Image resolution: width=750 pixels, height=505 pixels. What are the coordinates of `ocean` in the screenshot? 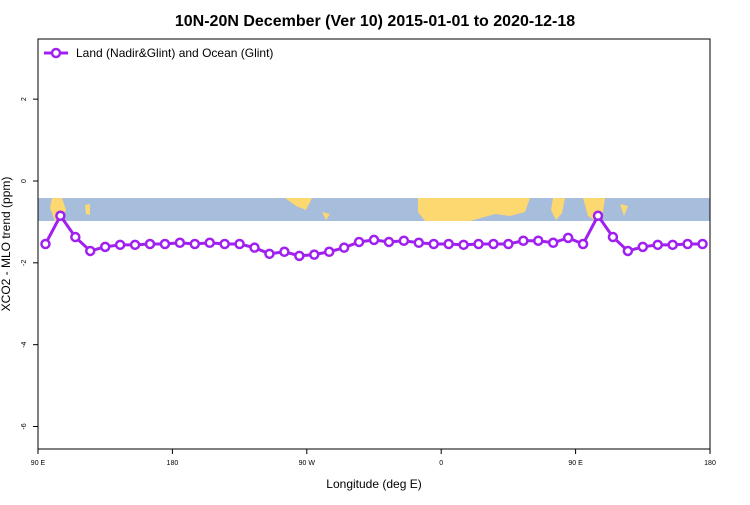 It's located at (374, 209).